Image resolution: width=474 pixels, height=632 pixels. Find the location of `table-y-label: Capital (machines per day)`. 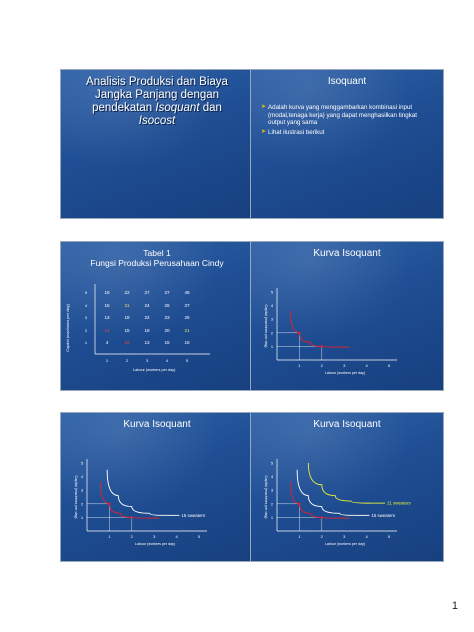

table-y-label: Capital (machines per day) is located at coordinates (67, 328).